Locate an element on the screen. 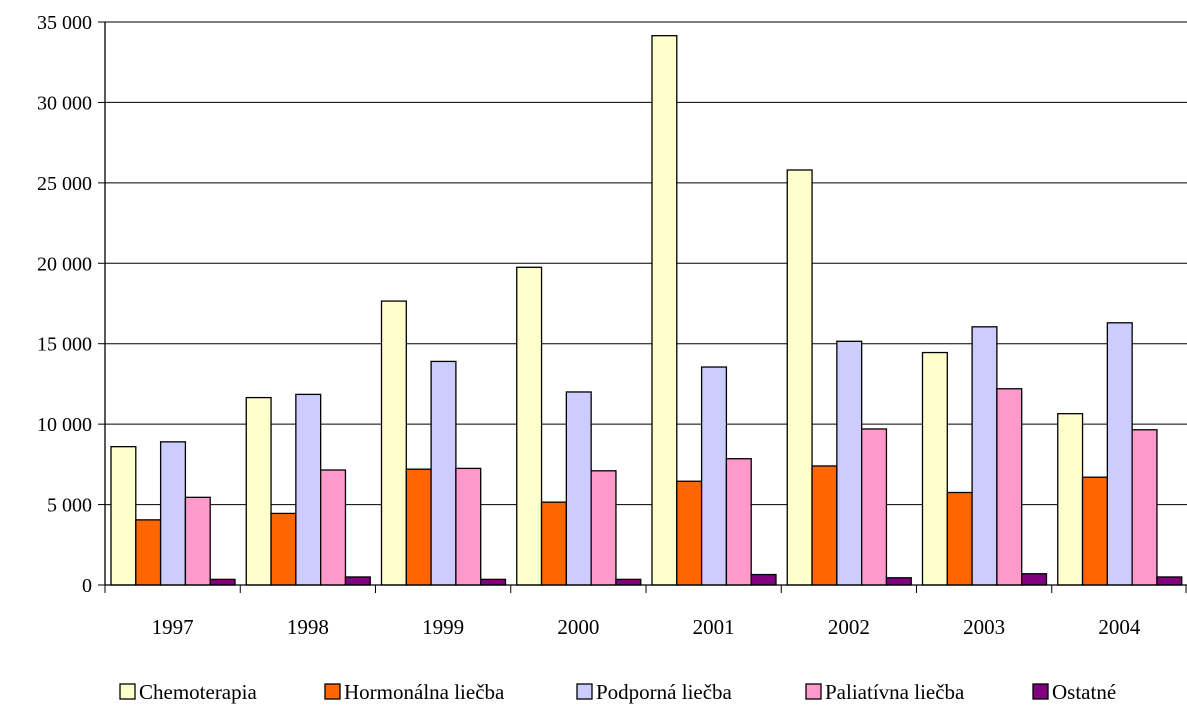  bar-hormonálna-liečba-2004 is located at coordinates (1095, 531).